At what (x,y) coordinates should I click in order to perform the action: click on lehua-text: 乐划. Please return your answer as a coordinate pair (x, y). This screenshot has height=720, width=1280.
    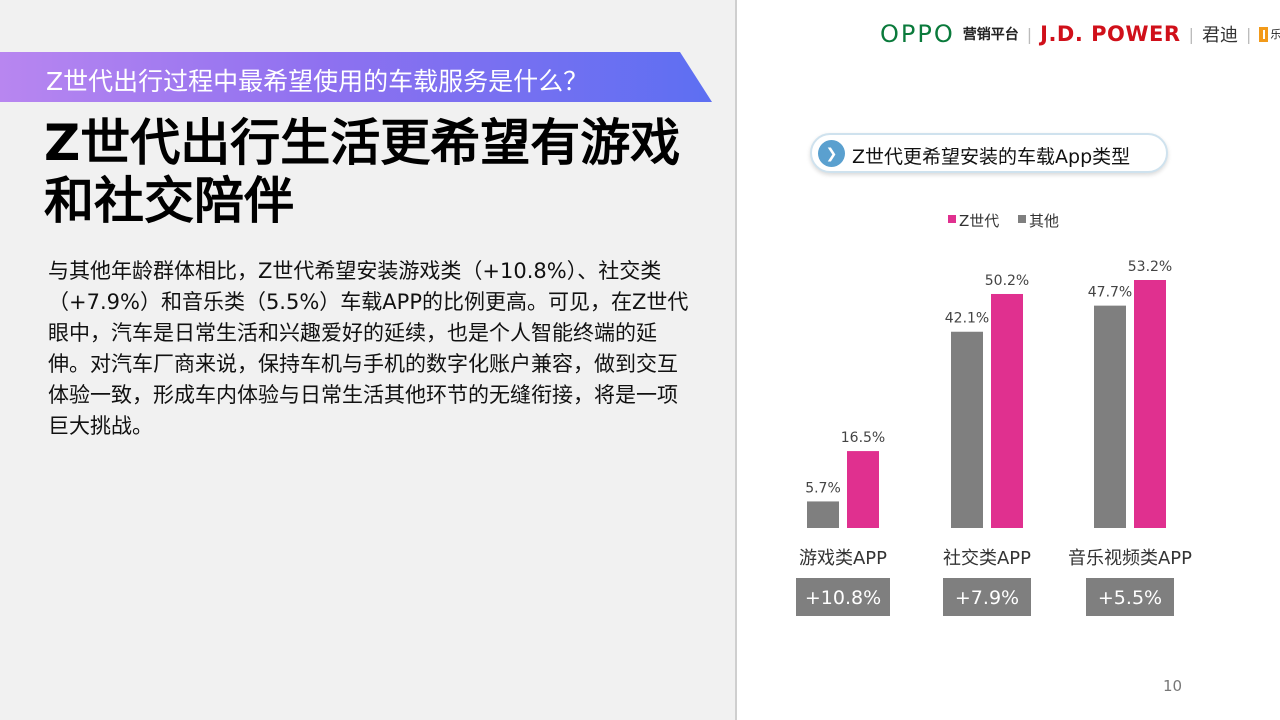
    Looking at the image, I should click on (1275, 34).